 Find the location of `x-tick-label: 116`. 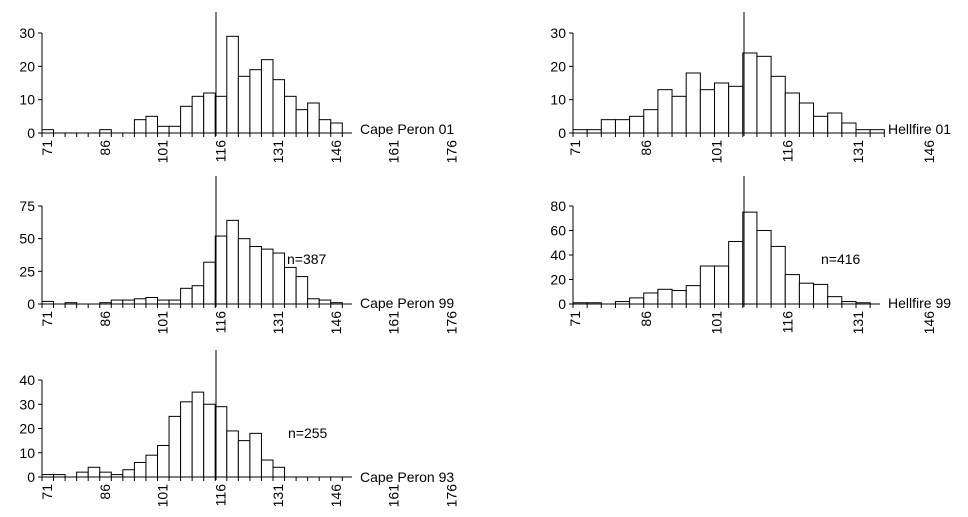

x-tick-label: 116 is located at coordinates (220, 322).